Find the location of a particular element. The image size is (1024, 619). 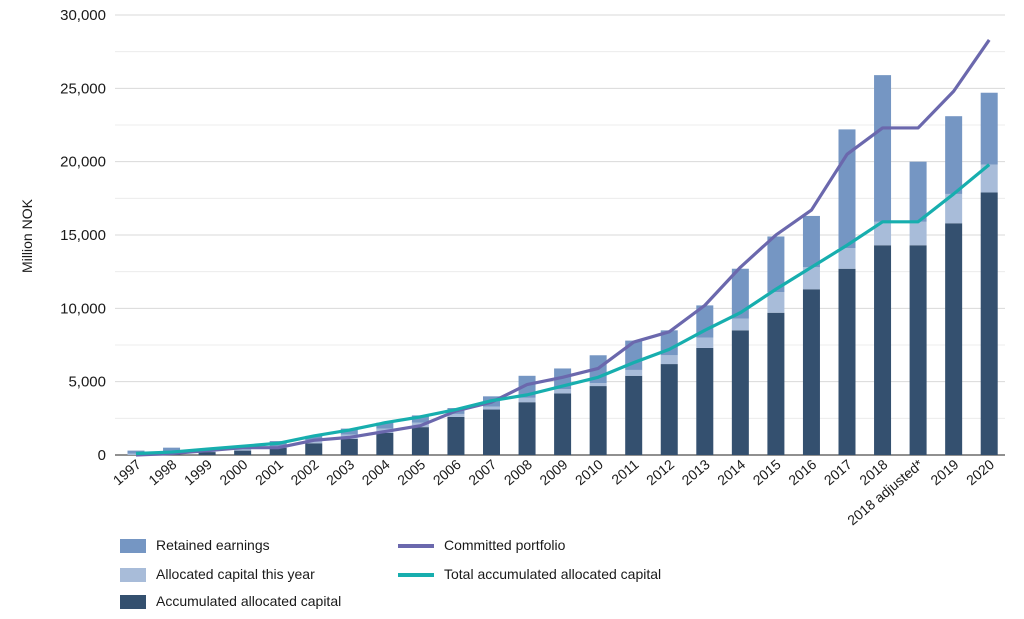

x-tick-label: 2004 is located at coordinates (376, 472).